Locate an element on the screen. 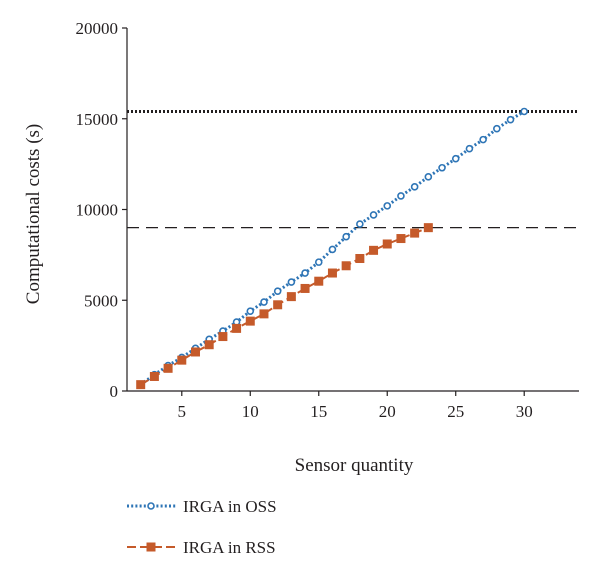 This screenshot has width=600, height=574. y-tick-label: 10000 is located at coordinates (97, 210).